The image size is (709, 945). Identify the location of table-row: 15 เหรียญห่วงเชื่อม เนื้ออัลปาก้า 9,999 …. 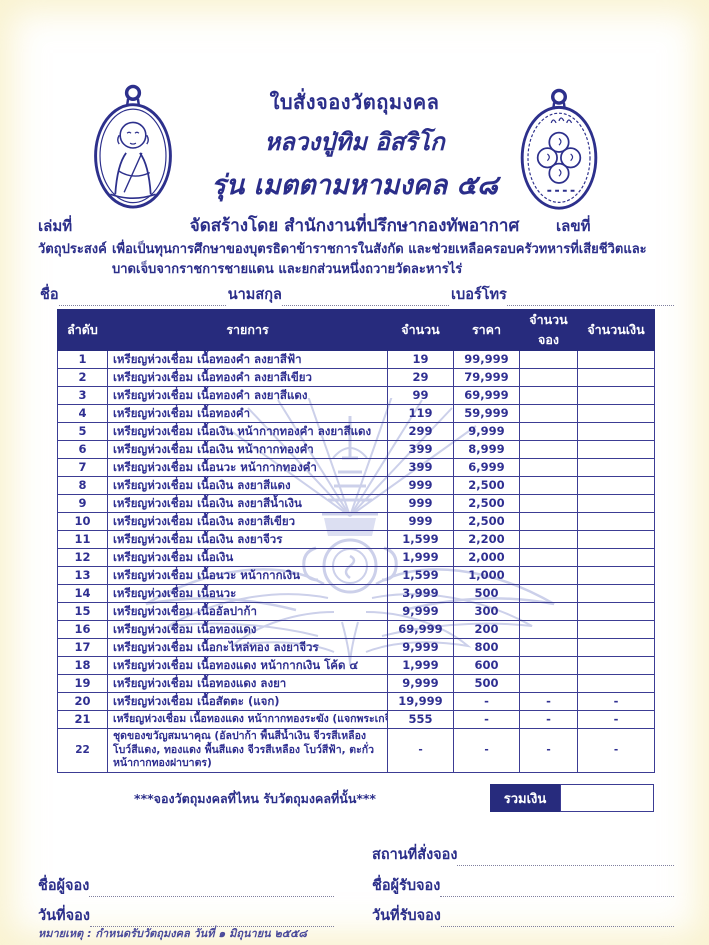
(356, 611).